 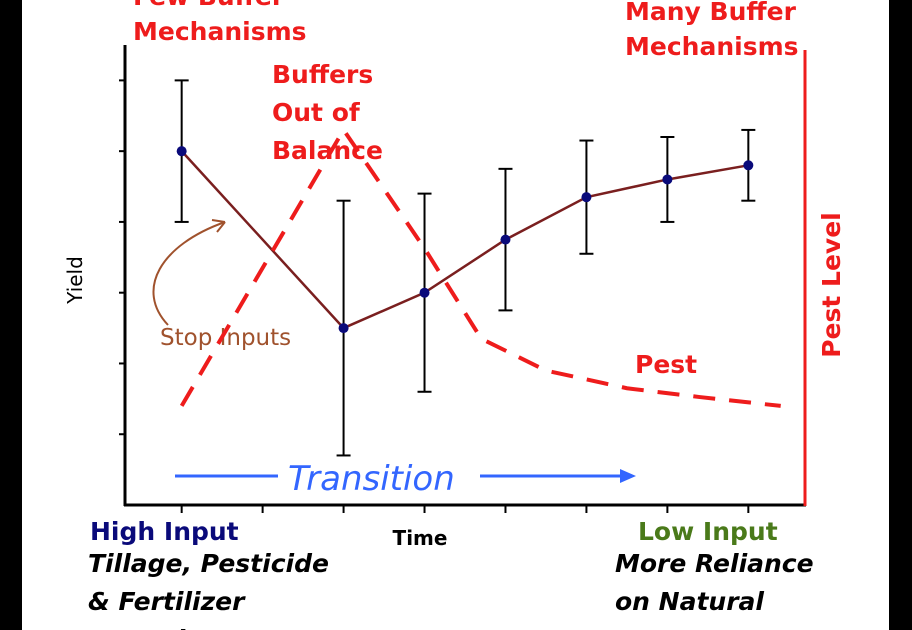 I want to click on transition-arrowhead, so click(x=628, y=476).